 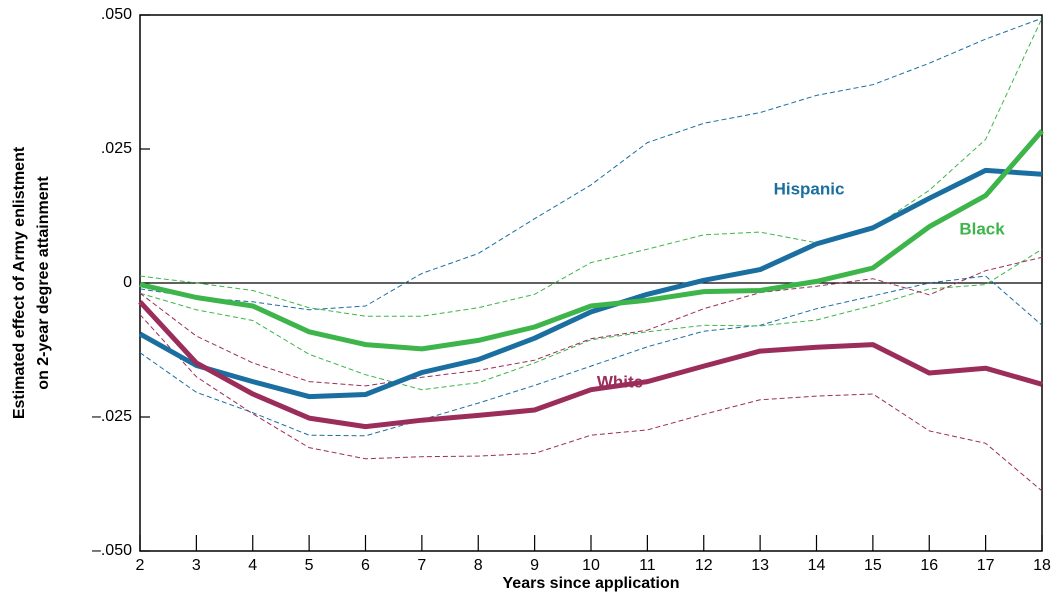 I want to click on series-label: Hispanic, so click(x=809, y=188).